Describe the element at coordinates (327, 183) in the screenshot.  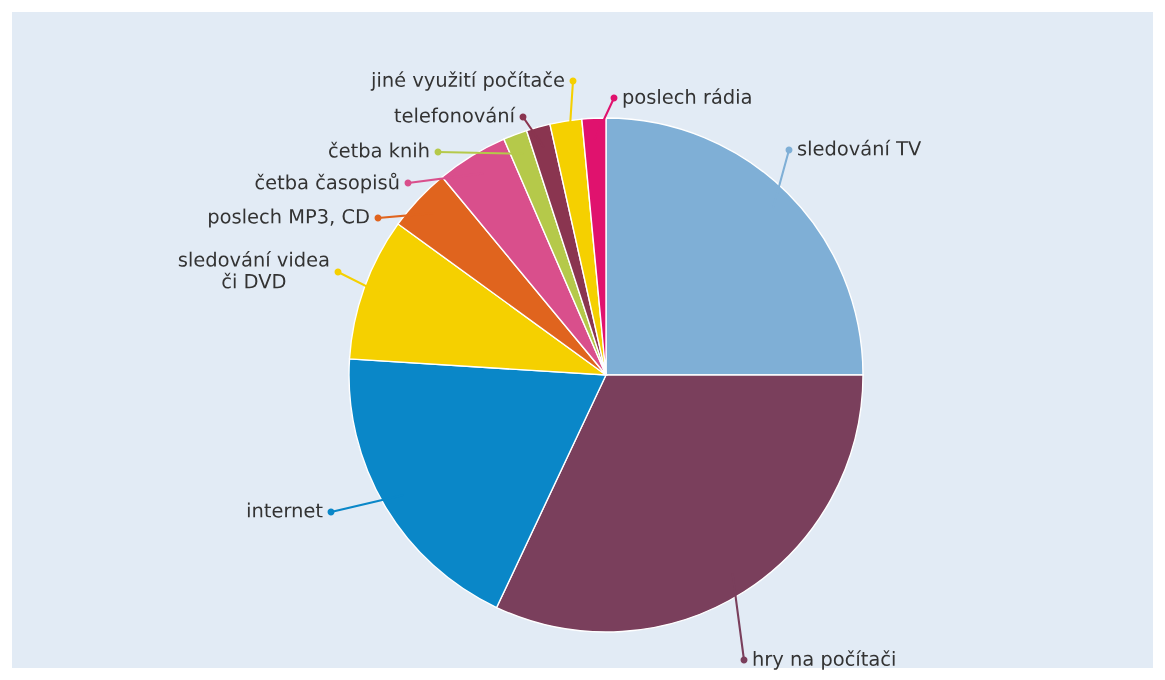
I see `legend-label: četba časopisů` at that location.